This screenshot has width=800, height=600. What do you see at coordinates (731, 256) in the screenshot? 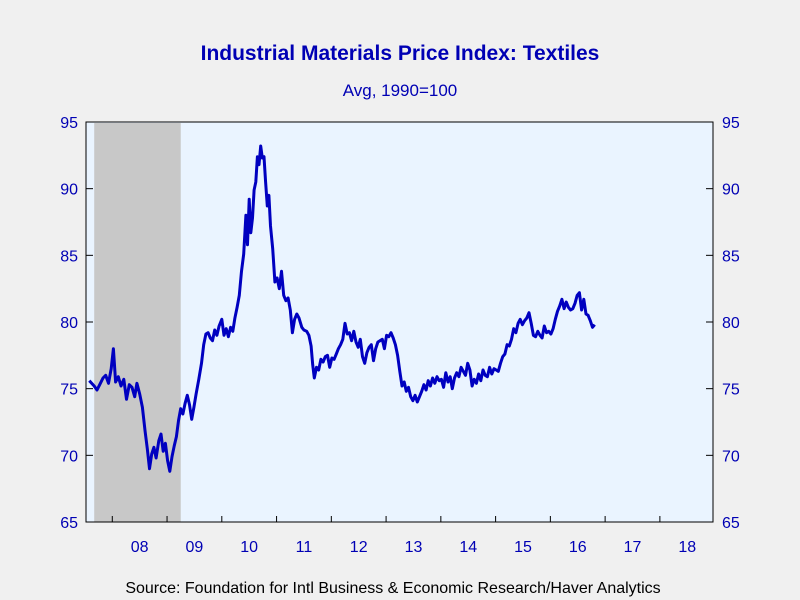
I see `y-tick-label-right: 85` at bounding box center [731, 256].